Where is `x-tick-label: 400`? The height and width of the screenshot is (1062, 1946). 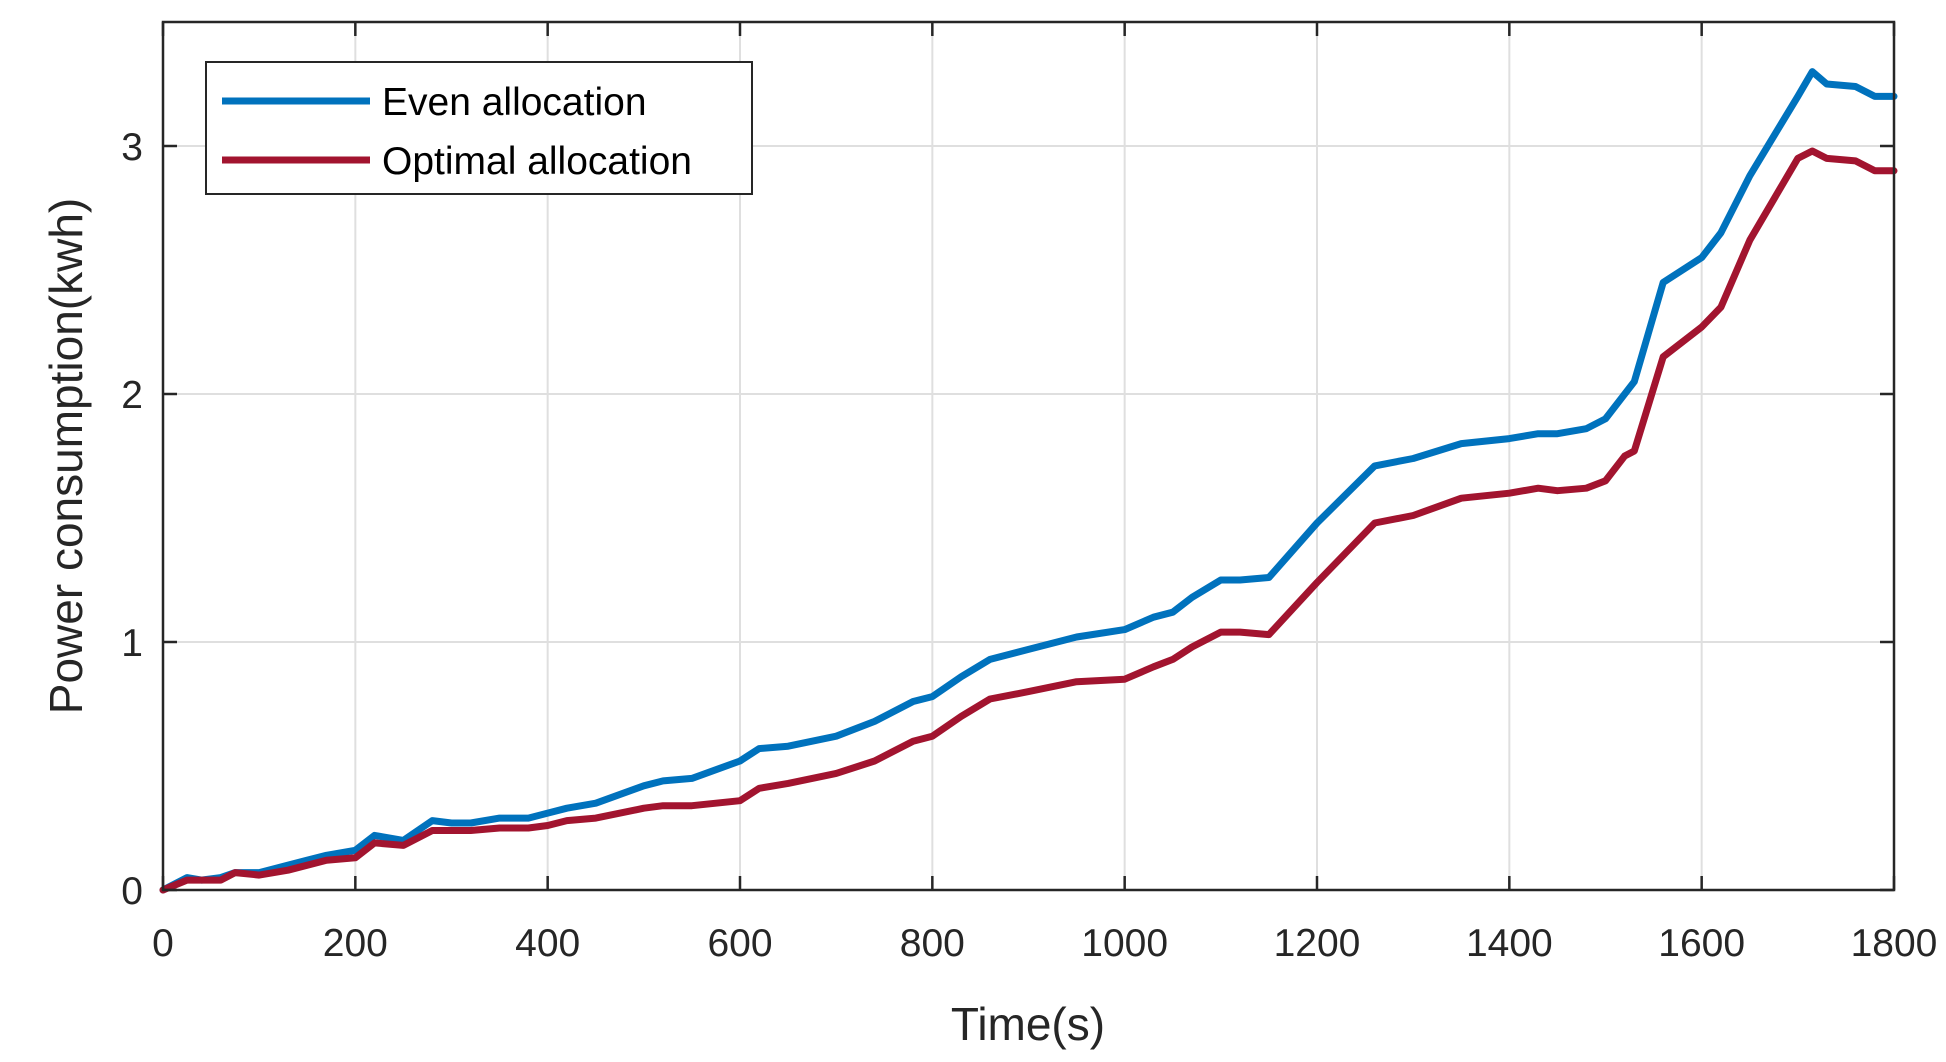 x-tick-label: 400 is located at coordinates (547, 943).